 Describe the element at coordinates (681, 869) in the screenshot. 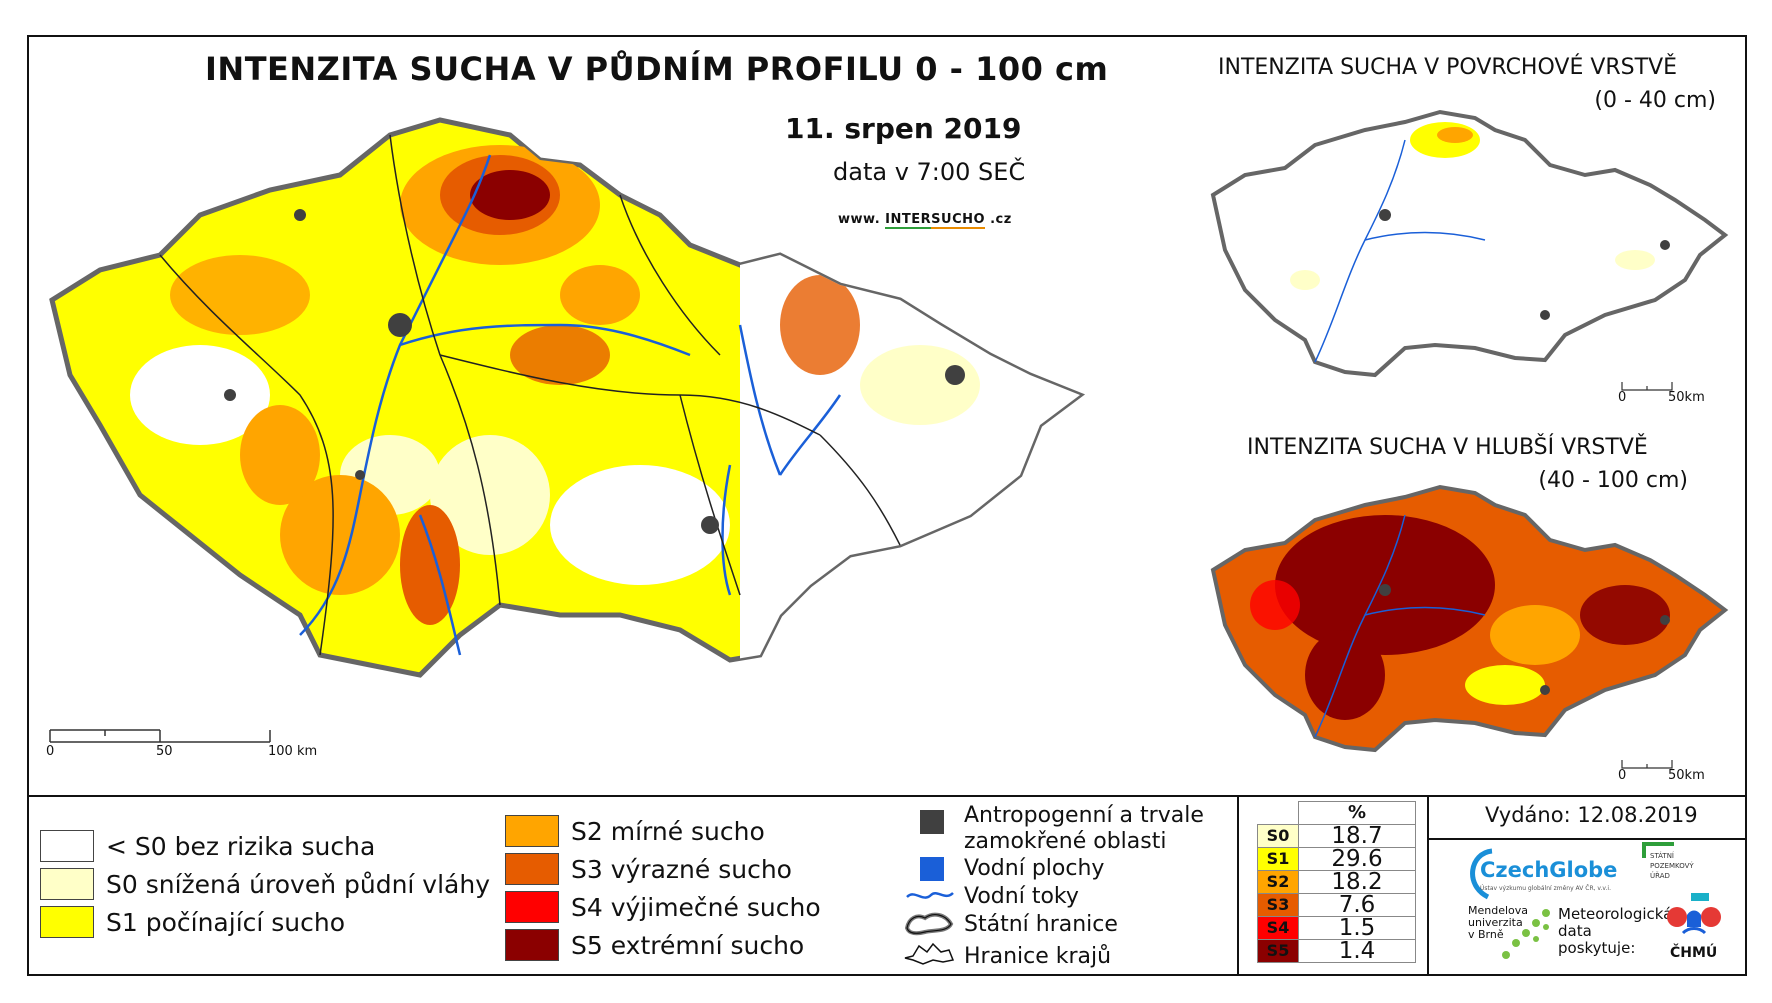

I see `legend-label: S3 výrazné sucho` at that location.